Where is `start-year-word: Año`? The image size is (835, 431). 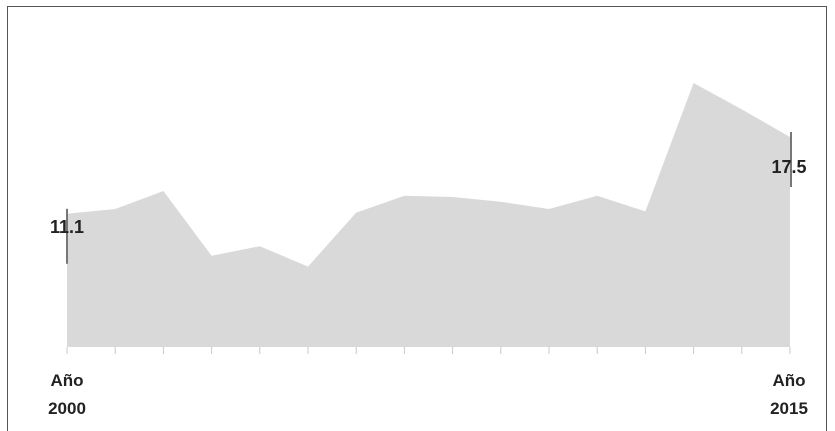
start-year-word: Año is located at coordinates (66, 380).